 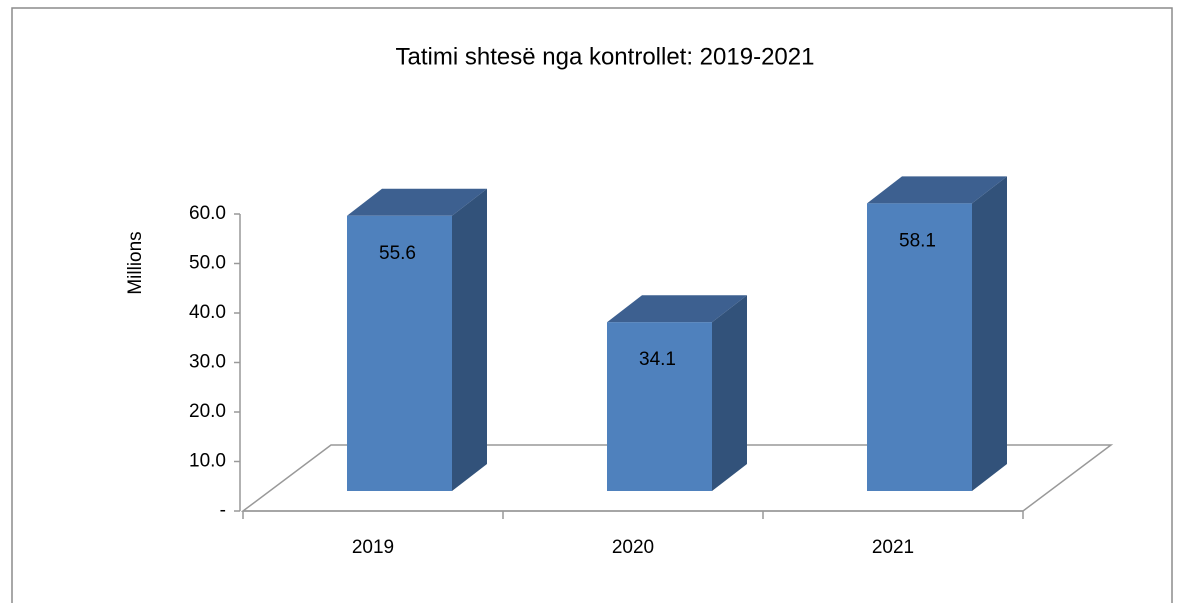 What do you see at coordinates (207, 411) in the screenshot?
I see `y-tick-label: 20.0` at bounding box center [207, 411].